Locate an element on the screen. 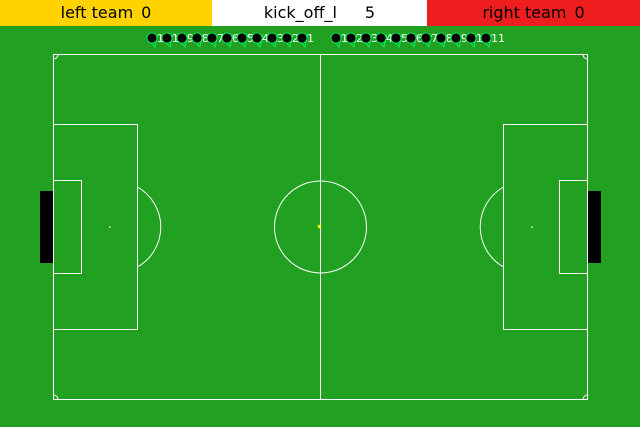 The height and width of the screenshot is (427, 640). left-goal-area is located at coordinates (67, 227).